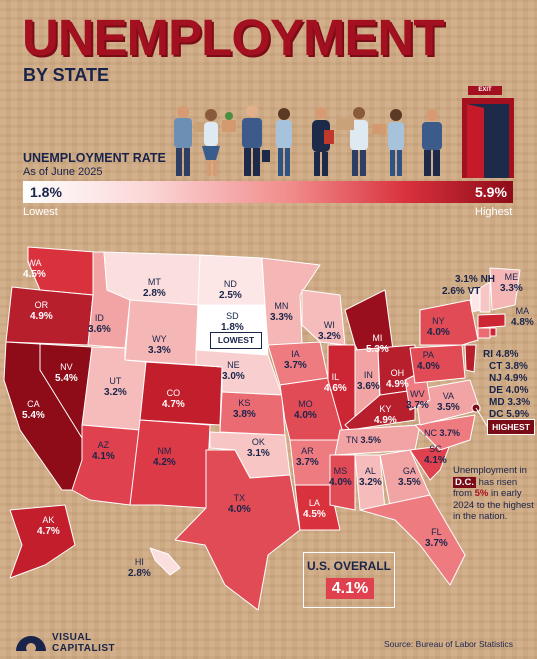 This screenshot has width=537, height=659. Describe the element at coordinates (154, 288) in the screenshot. I see `label-MT: MT 2.8%` at that location.